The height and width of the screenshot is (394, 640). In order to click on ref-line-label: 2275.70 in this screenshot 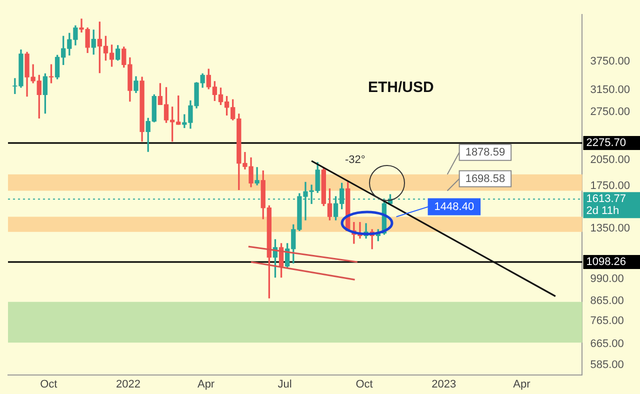, I will do `click(606, 143)`.